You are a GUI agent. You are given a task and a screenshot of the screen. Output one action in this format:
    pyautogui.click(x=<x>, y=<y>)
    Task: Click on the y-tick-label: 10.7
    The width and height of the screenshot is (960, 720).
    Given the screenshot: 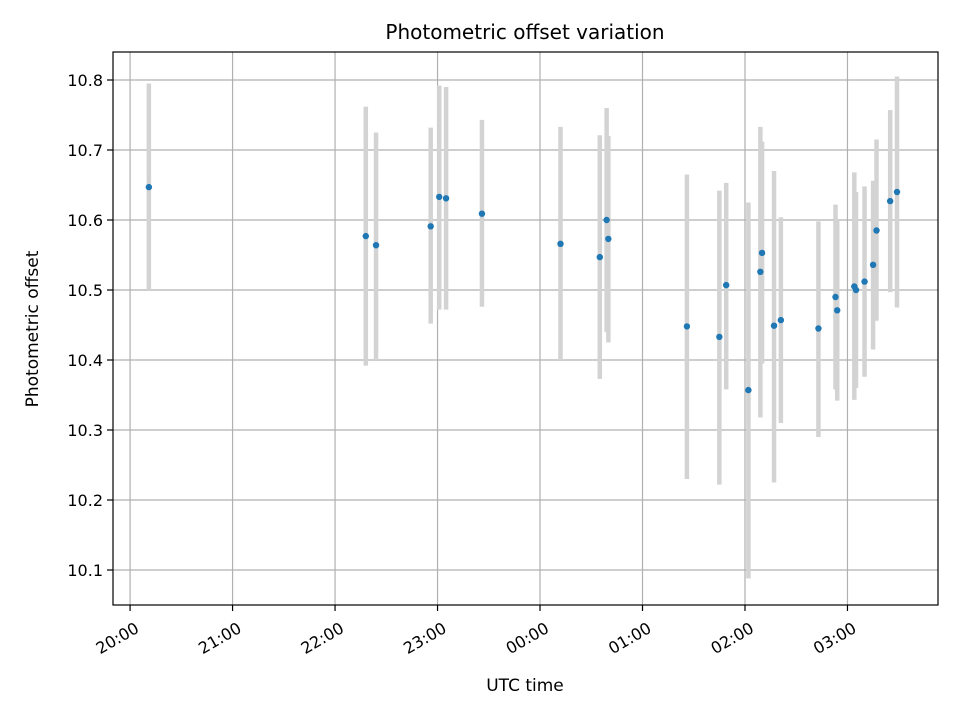 What is the action you would take?
    pyautogui.click(x=85, y=150)
    